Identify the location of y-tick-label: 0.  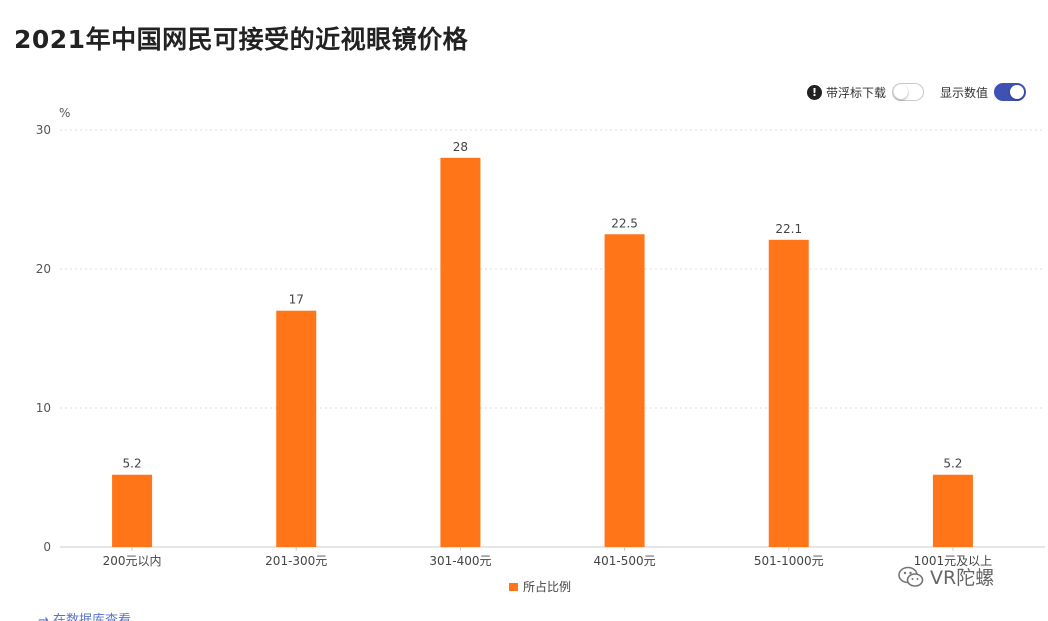
(47, 547).